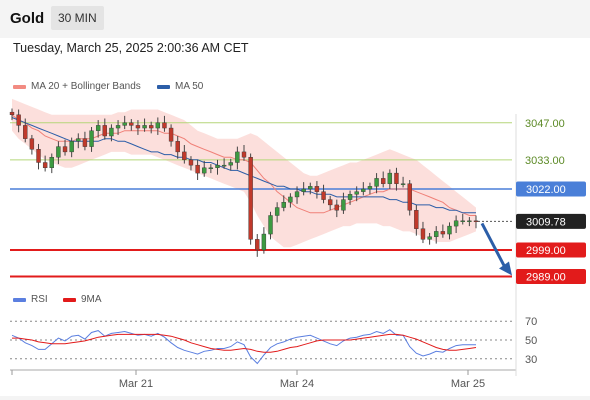 Image resolution: width=590 pixels, height=400 pixels. I want to click on level-label: 3009.78, so click(546, 222).